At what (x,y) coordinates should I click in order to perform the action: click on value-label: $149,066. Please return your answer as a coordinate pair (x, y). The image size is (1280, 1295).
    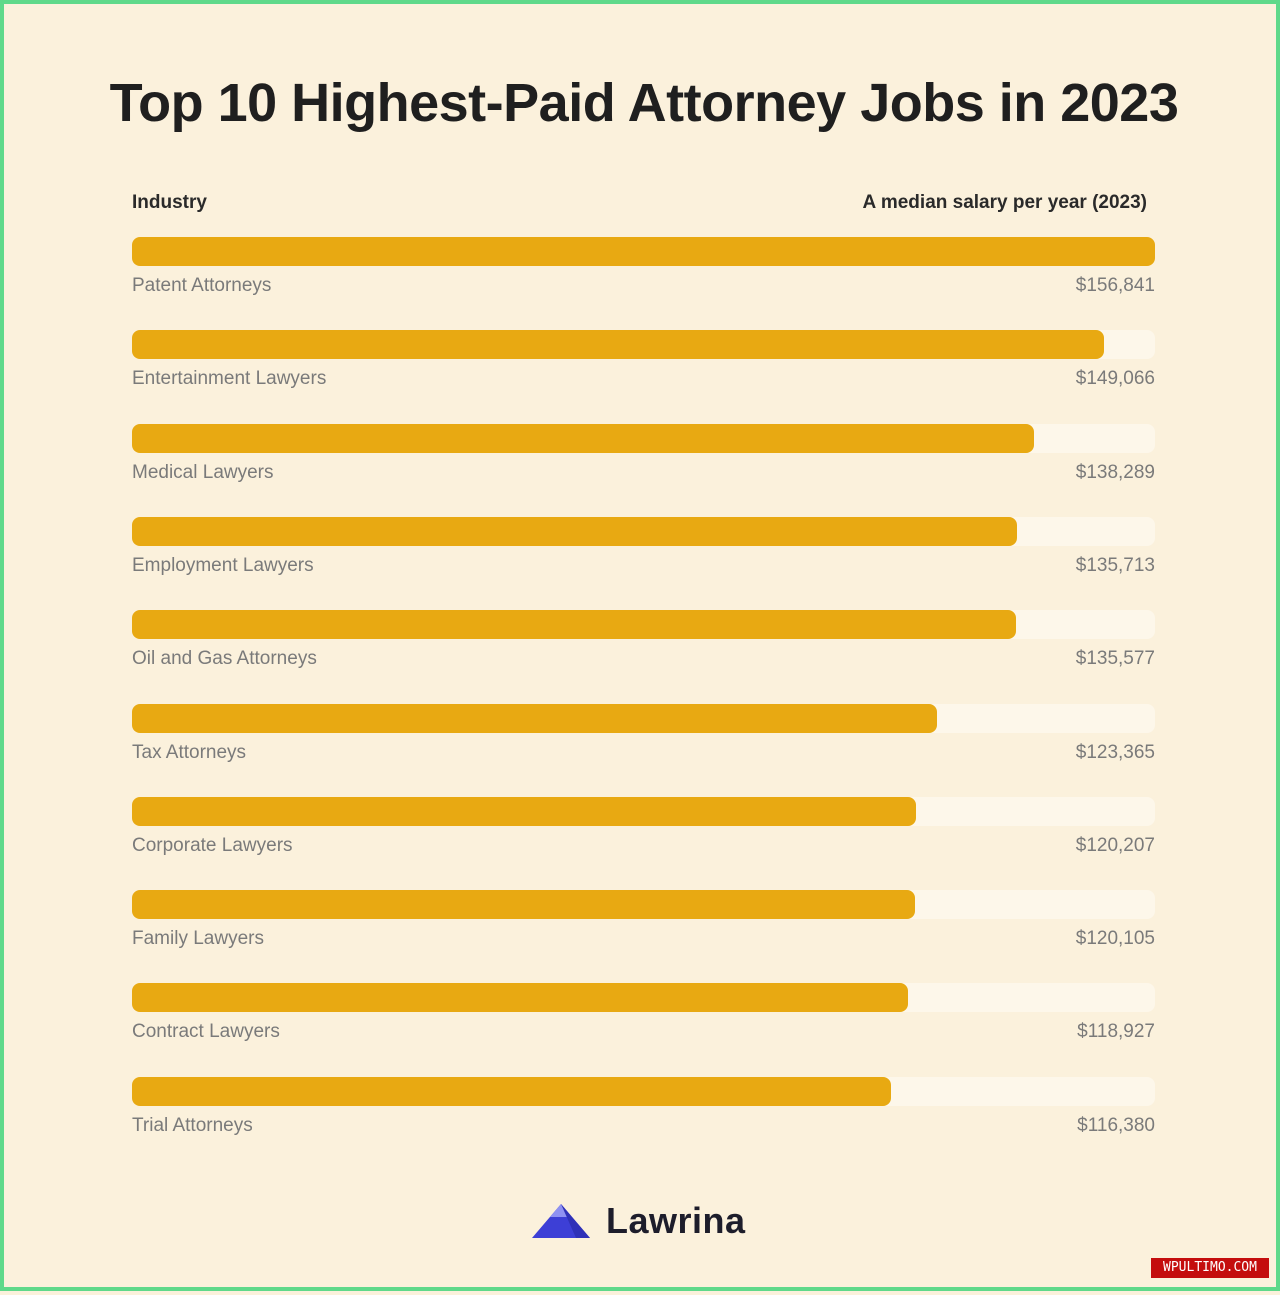
    Looking at the image, I should click on (1115, 379).